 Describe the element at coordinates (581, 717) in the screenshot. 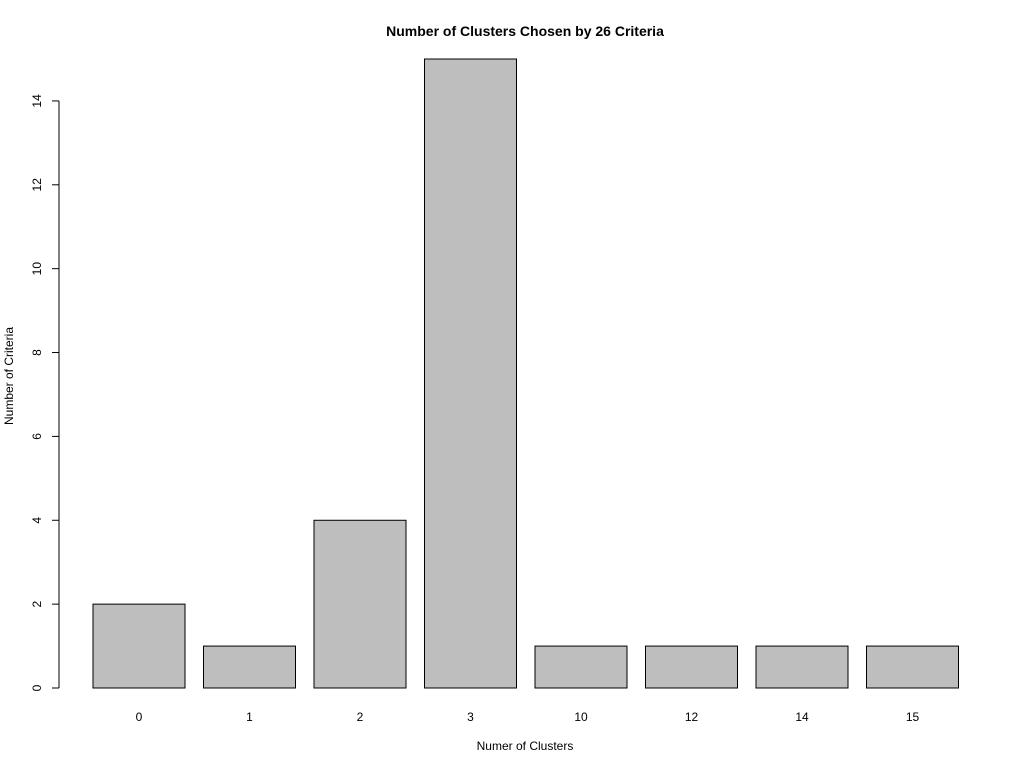

I see `x-tick-label: 10` at that location.